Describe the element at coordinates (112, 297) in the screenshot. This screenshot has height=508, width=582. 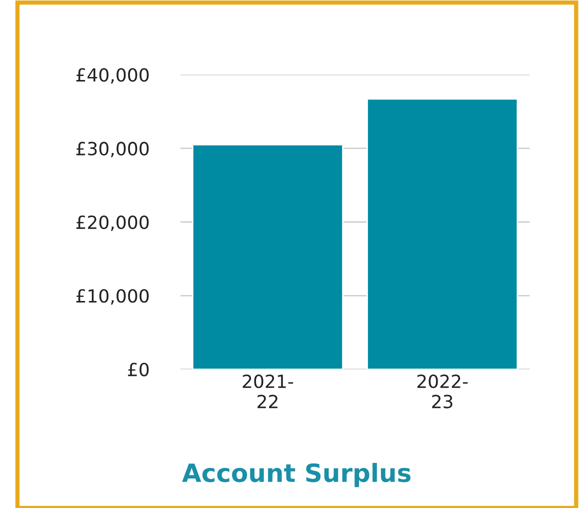
I see `y-tick-label: £10,000` at that location.